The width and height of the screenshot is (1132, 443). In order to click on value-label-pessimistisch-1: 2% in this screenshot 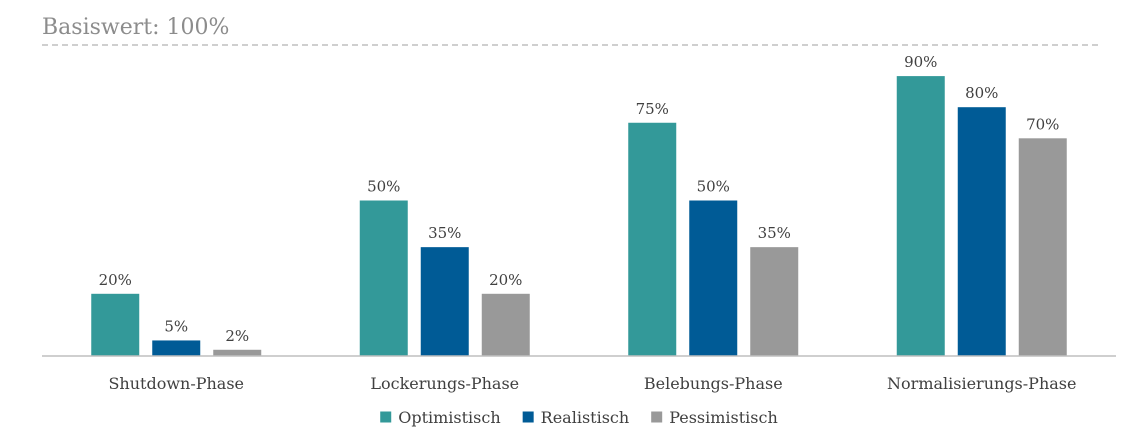, I will do `click(237, 336)`.